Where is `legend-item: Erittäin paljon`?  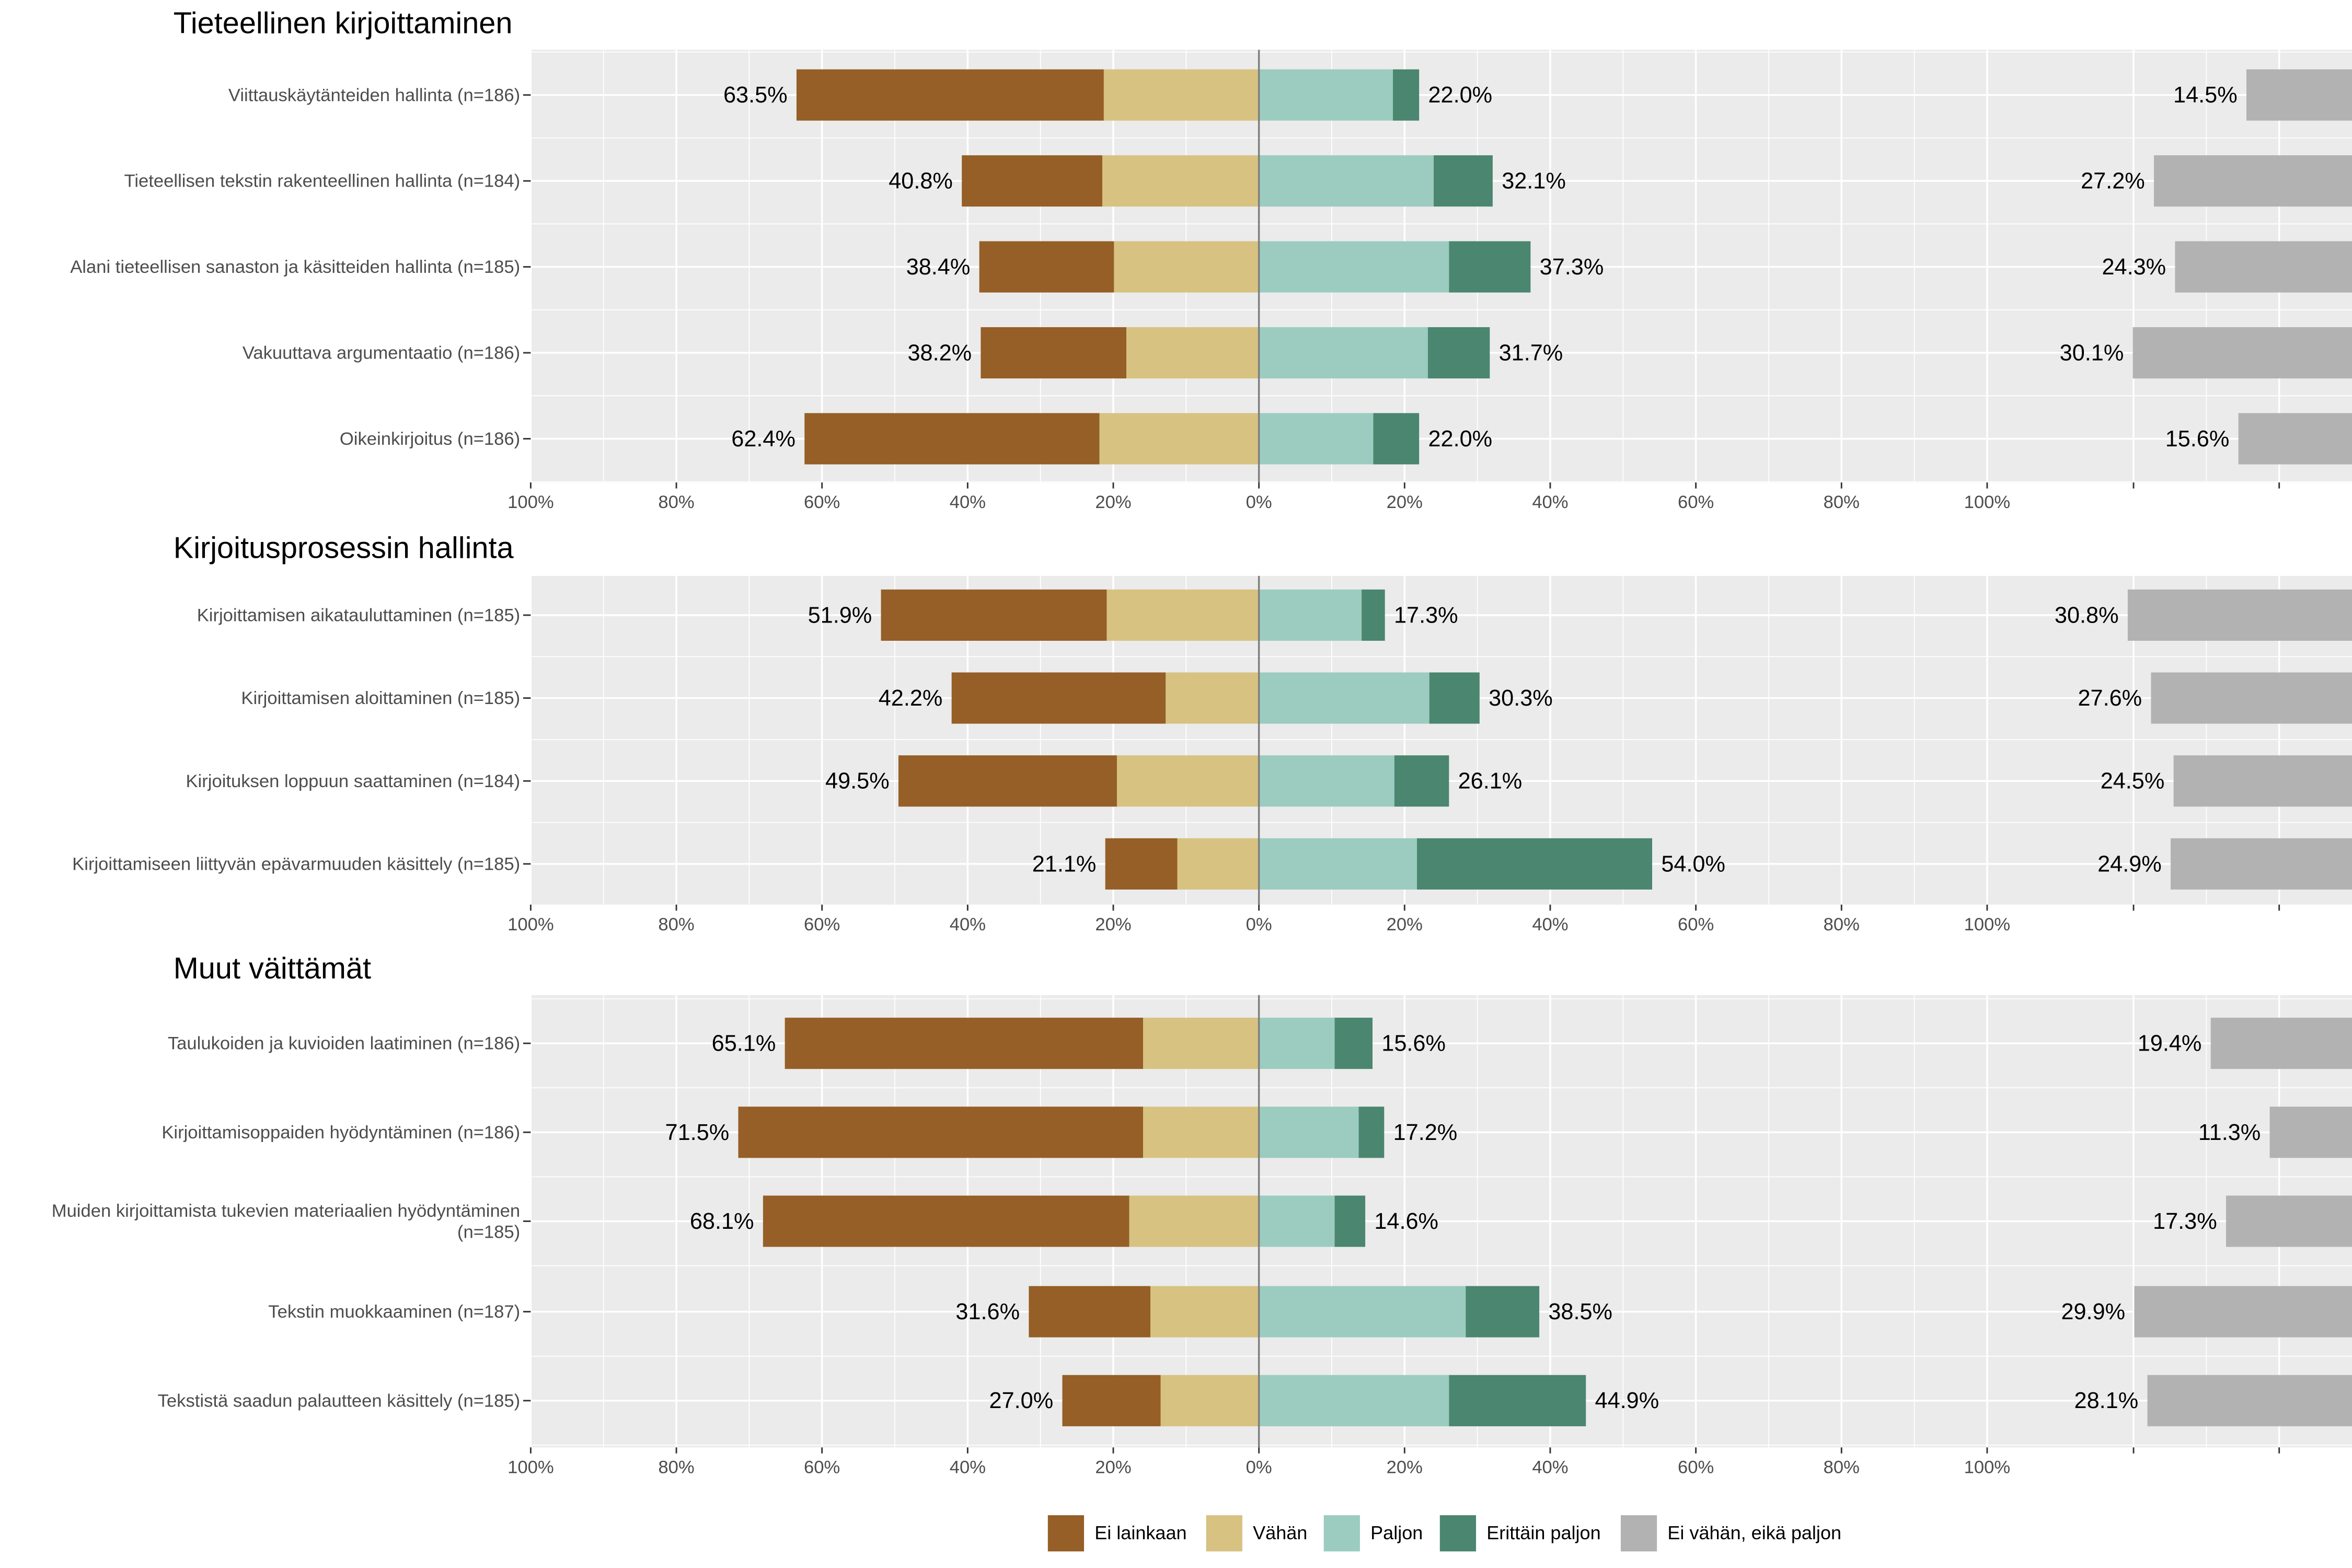 legend-item: Erittäin paljon is located at coordinates (1520, 1533).